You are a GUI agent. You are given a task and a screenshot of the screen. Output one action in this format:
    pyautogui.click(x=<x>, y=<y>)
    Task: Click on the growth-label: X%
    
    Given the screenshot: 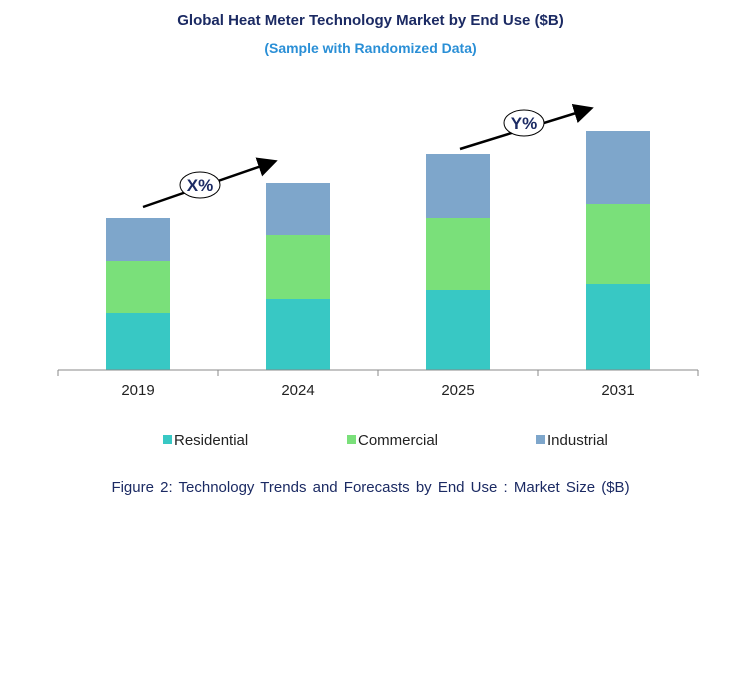 What is the action you would take?
    pyautogui.click(x=200, y=185)
    